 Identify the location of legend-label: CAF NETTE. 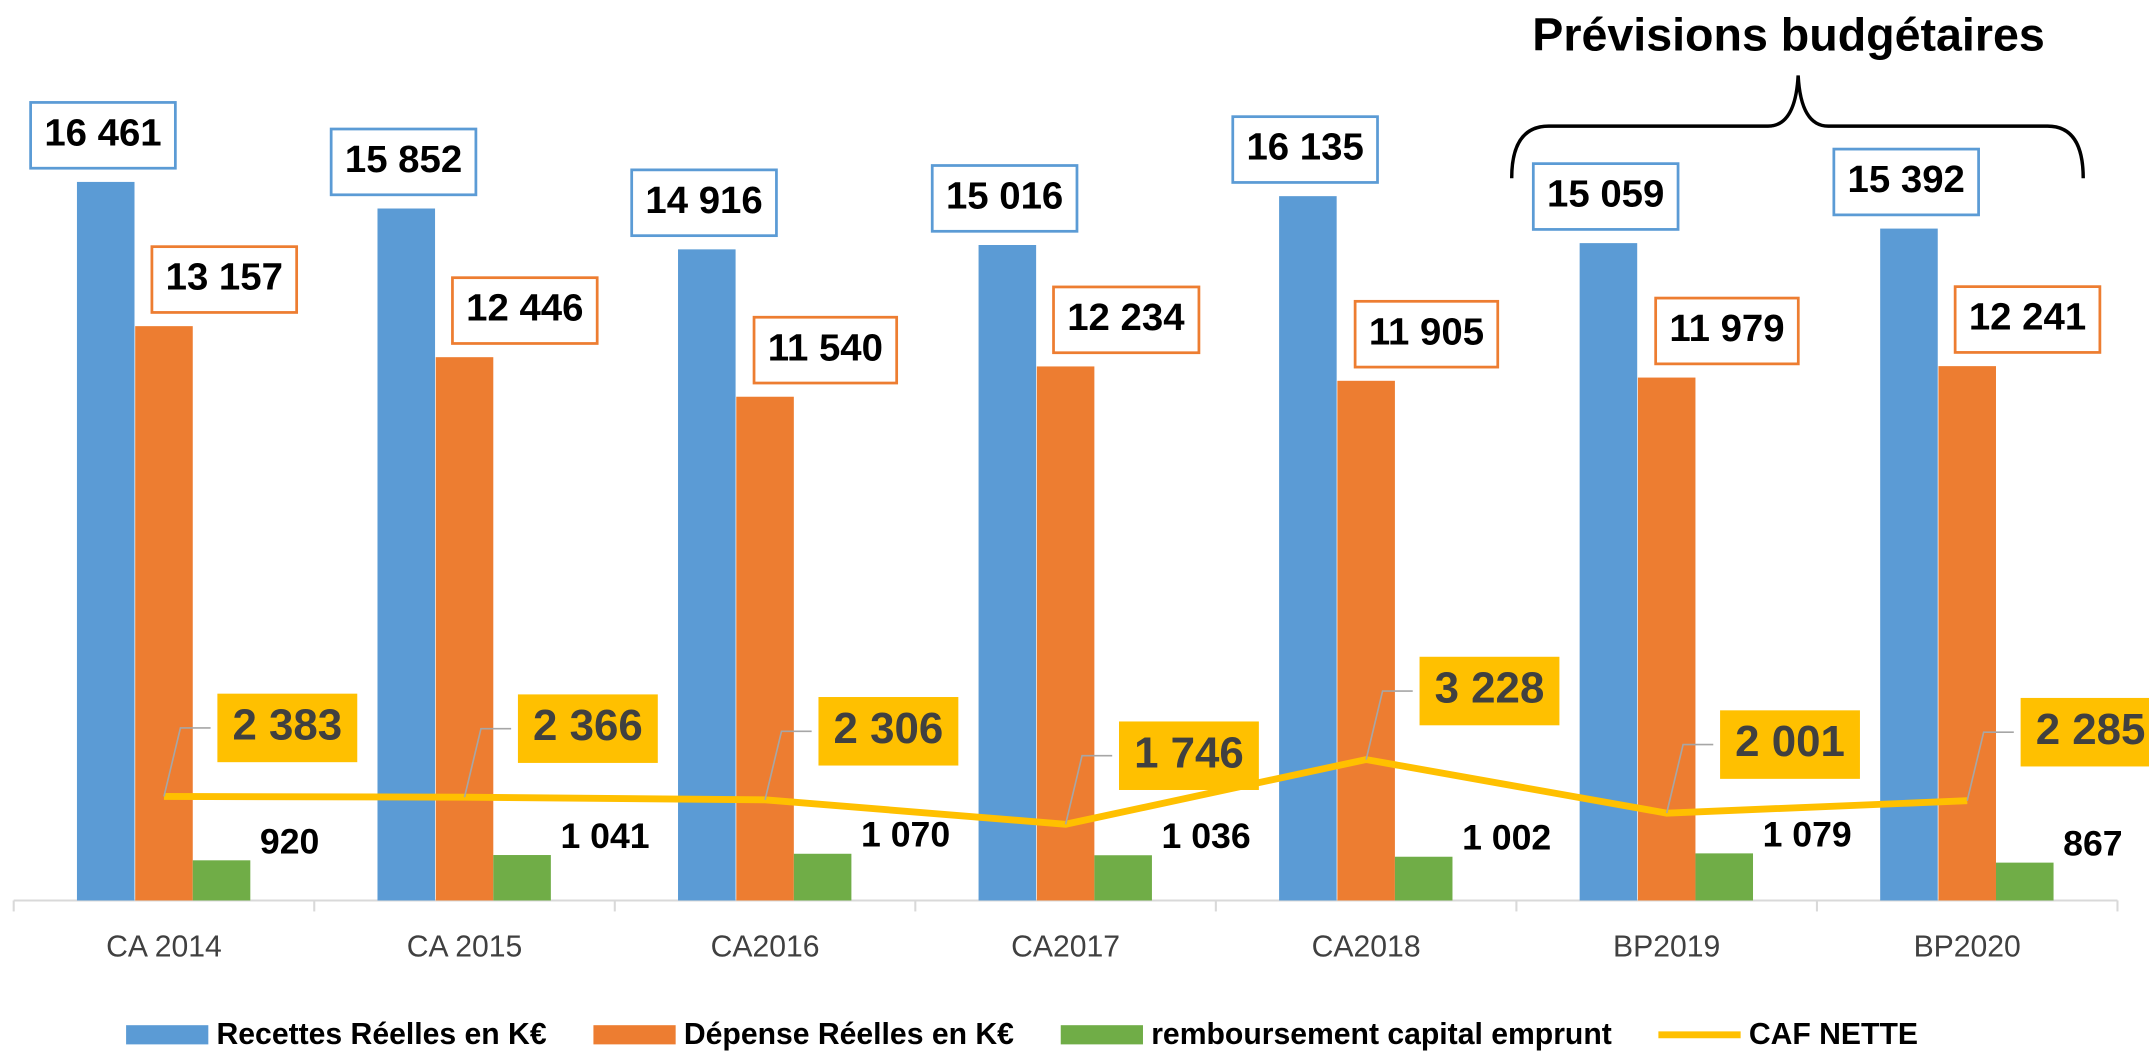
(1833, 1034).